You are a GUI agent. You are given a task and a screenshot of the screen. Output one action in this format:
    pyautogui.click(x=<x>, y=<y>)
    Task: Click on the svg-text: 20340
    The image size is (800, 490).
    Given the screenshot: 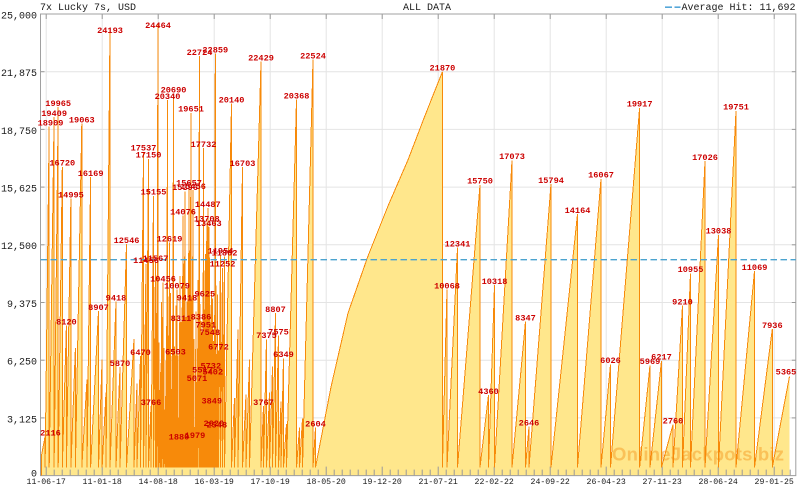 What is the action you would take?
    pyautogui.click(x=168, y=97)
    